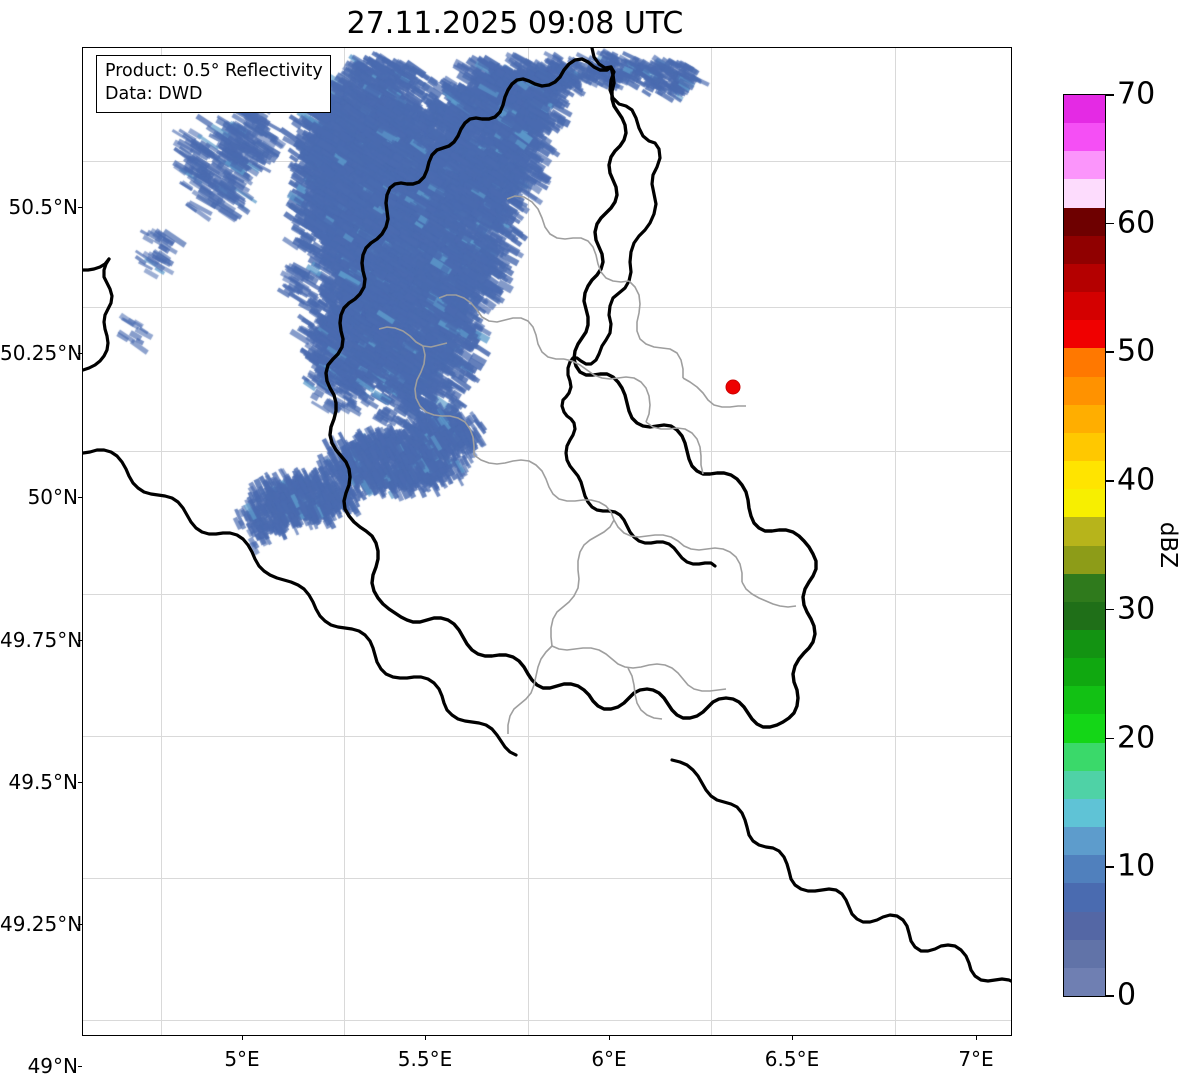 The width and height of the screenshot is (1202, 1081). What do you see at coordinates (425, 1059) in the screenshot?
I see `x-tick-label: 5.5°E` at bounding box center [425, 1059].